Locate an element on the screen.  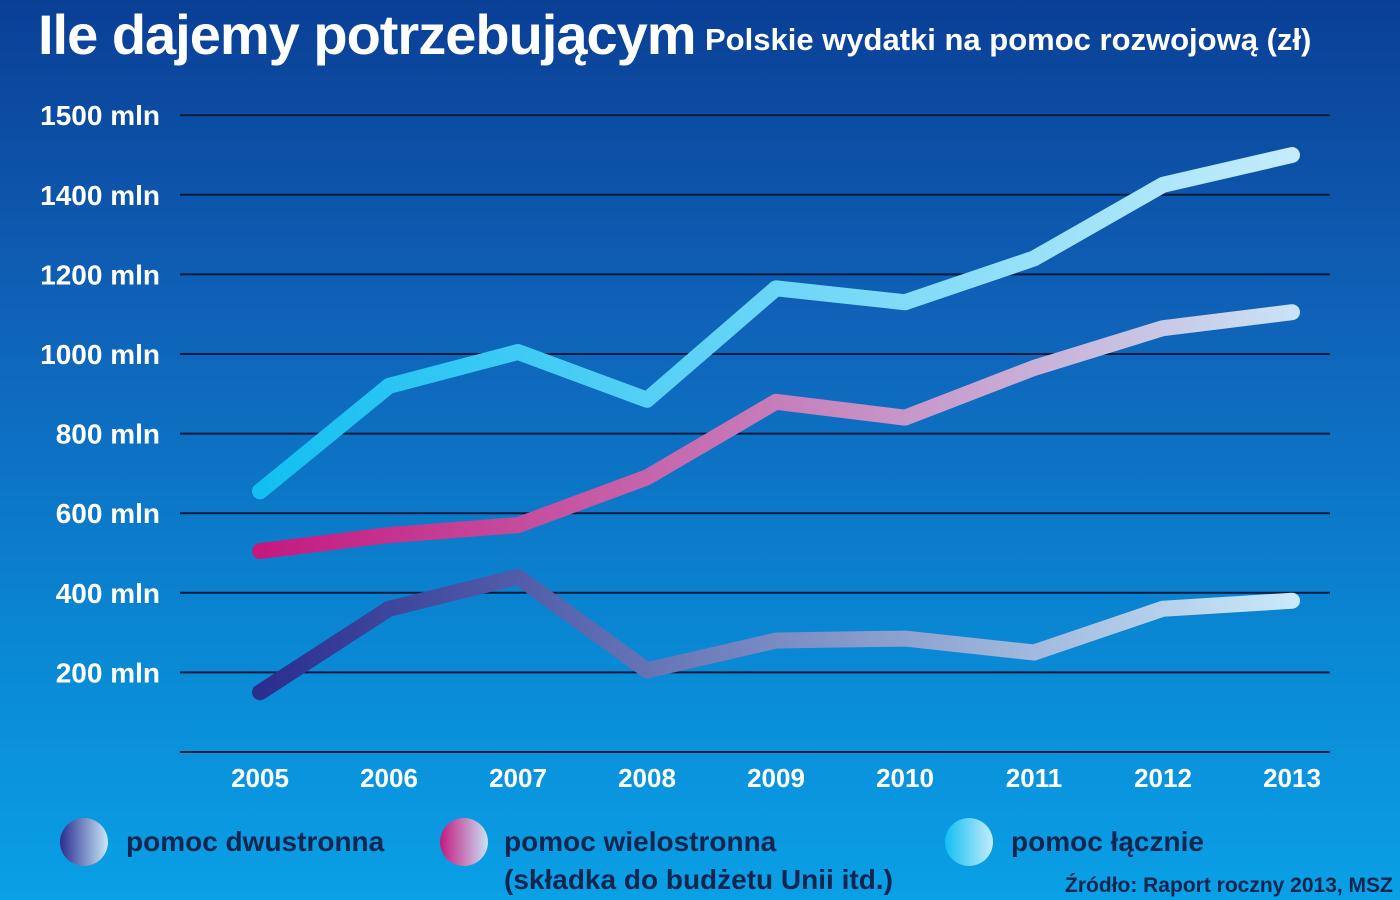
legend-swatch-wielostronna is located at coordinates (464, 842).